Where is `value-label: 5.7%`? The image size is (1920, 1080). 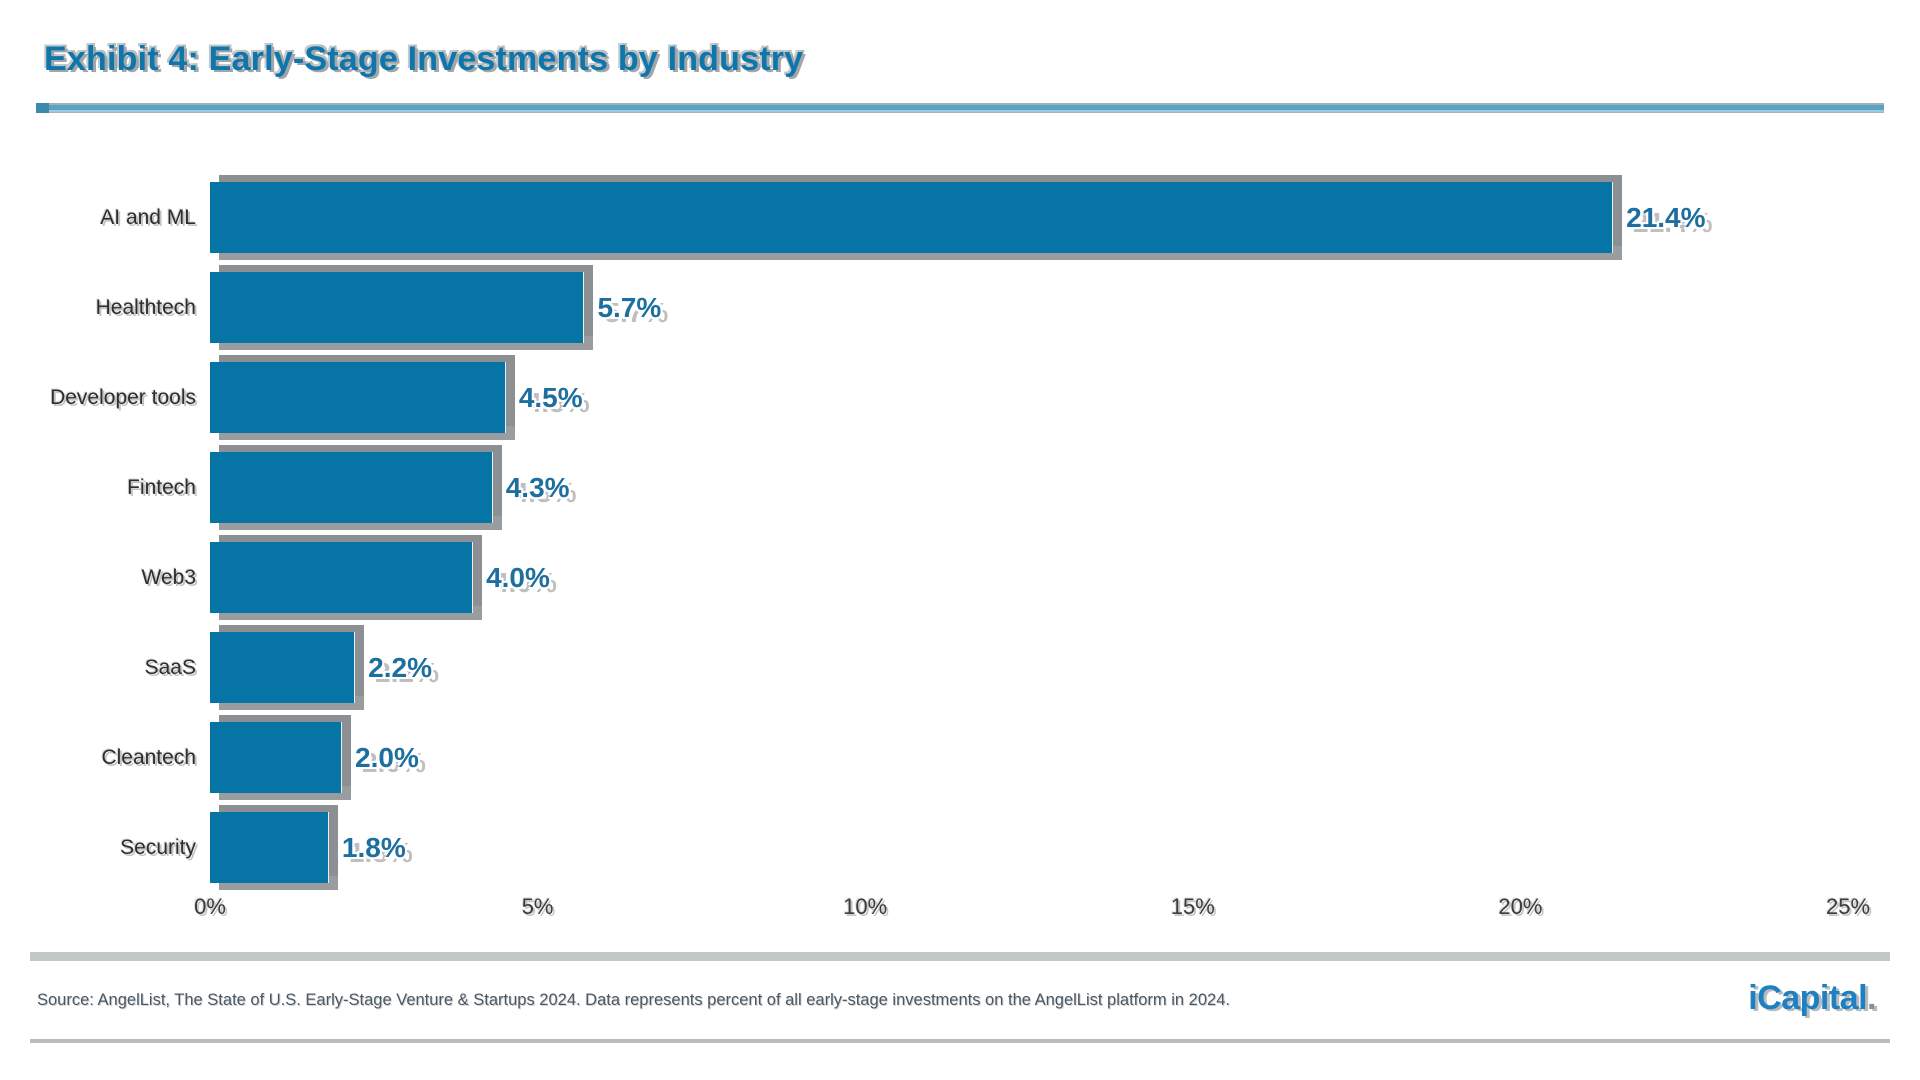 value-label: 5.7% is located at coordinates (629, 307).